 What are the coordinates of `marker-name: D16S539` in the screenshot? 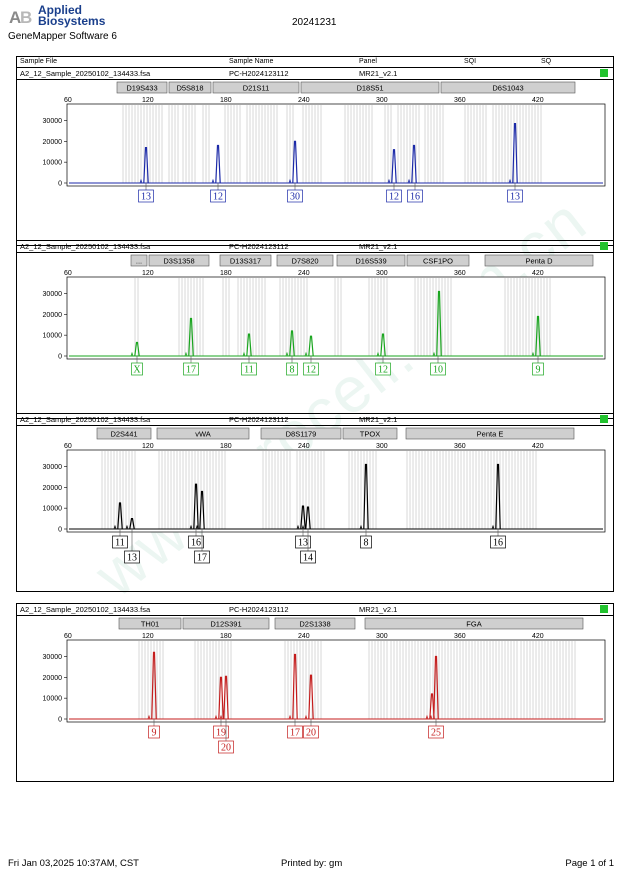 It's located at (370, 261).